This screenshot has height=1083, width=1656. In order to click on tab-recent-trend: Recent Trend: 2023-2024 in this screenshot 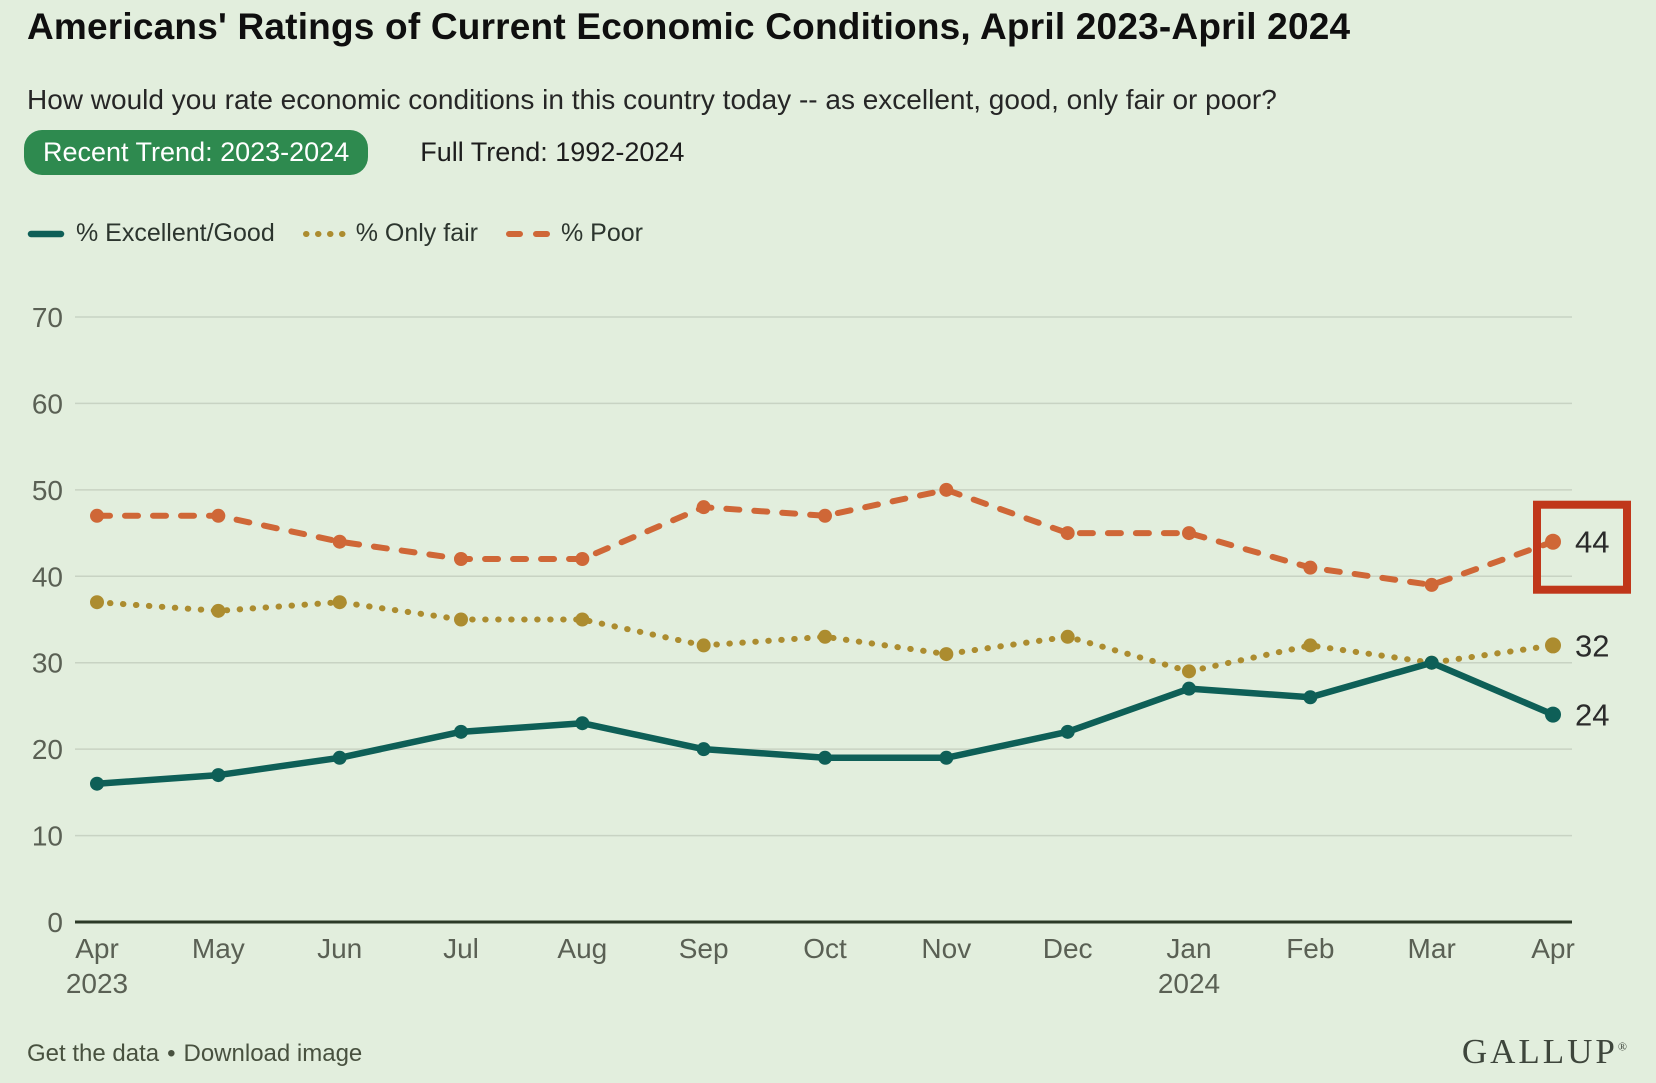, I will do `click(196, 152)`.